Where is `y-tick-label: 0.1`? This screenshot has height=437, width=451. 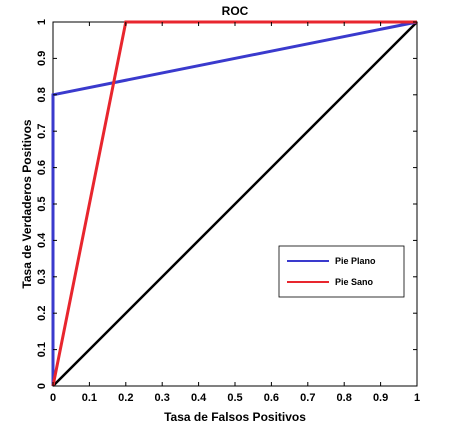
y-tick-label: 0.1 is located at coordinates (42, 349).